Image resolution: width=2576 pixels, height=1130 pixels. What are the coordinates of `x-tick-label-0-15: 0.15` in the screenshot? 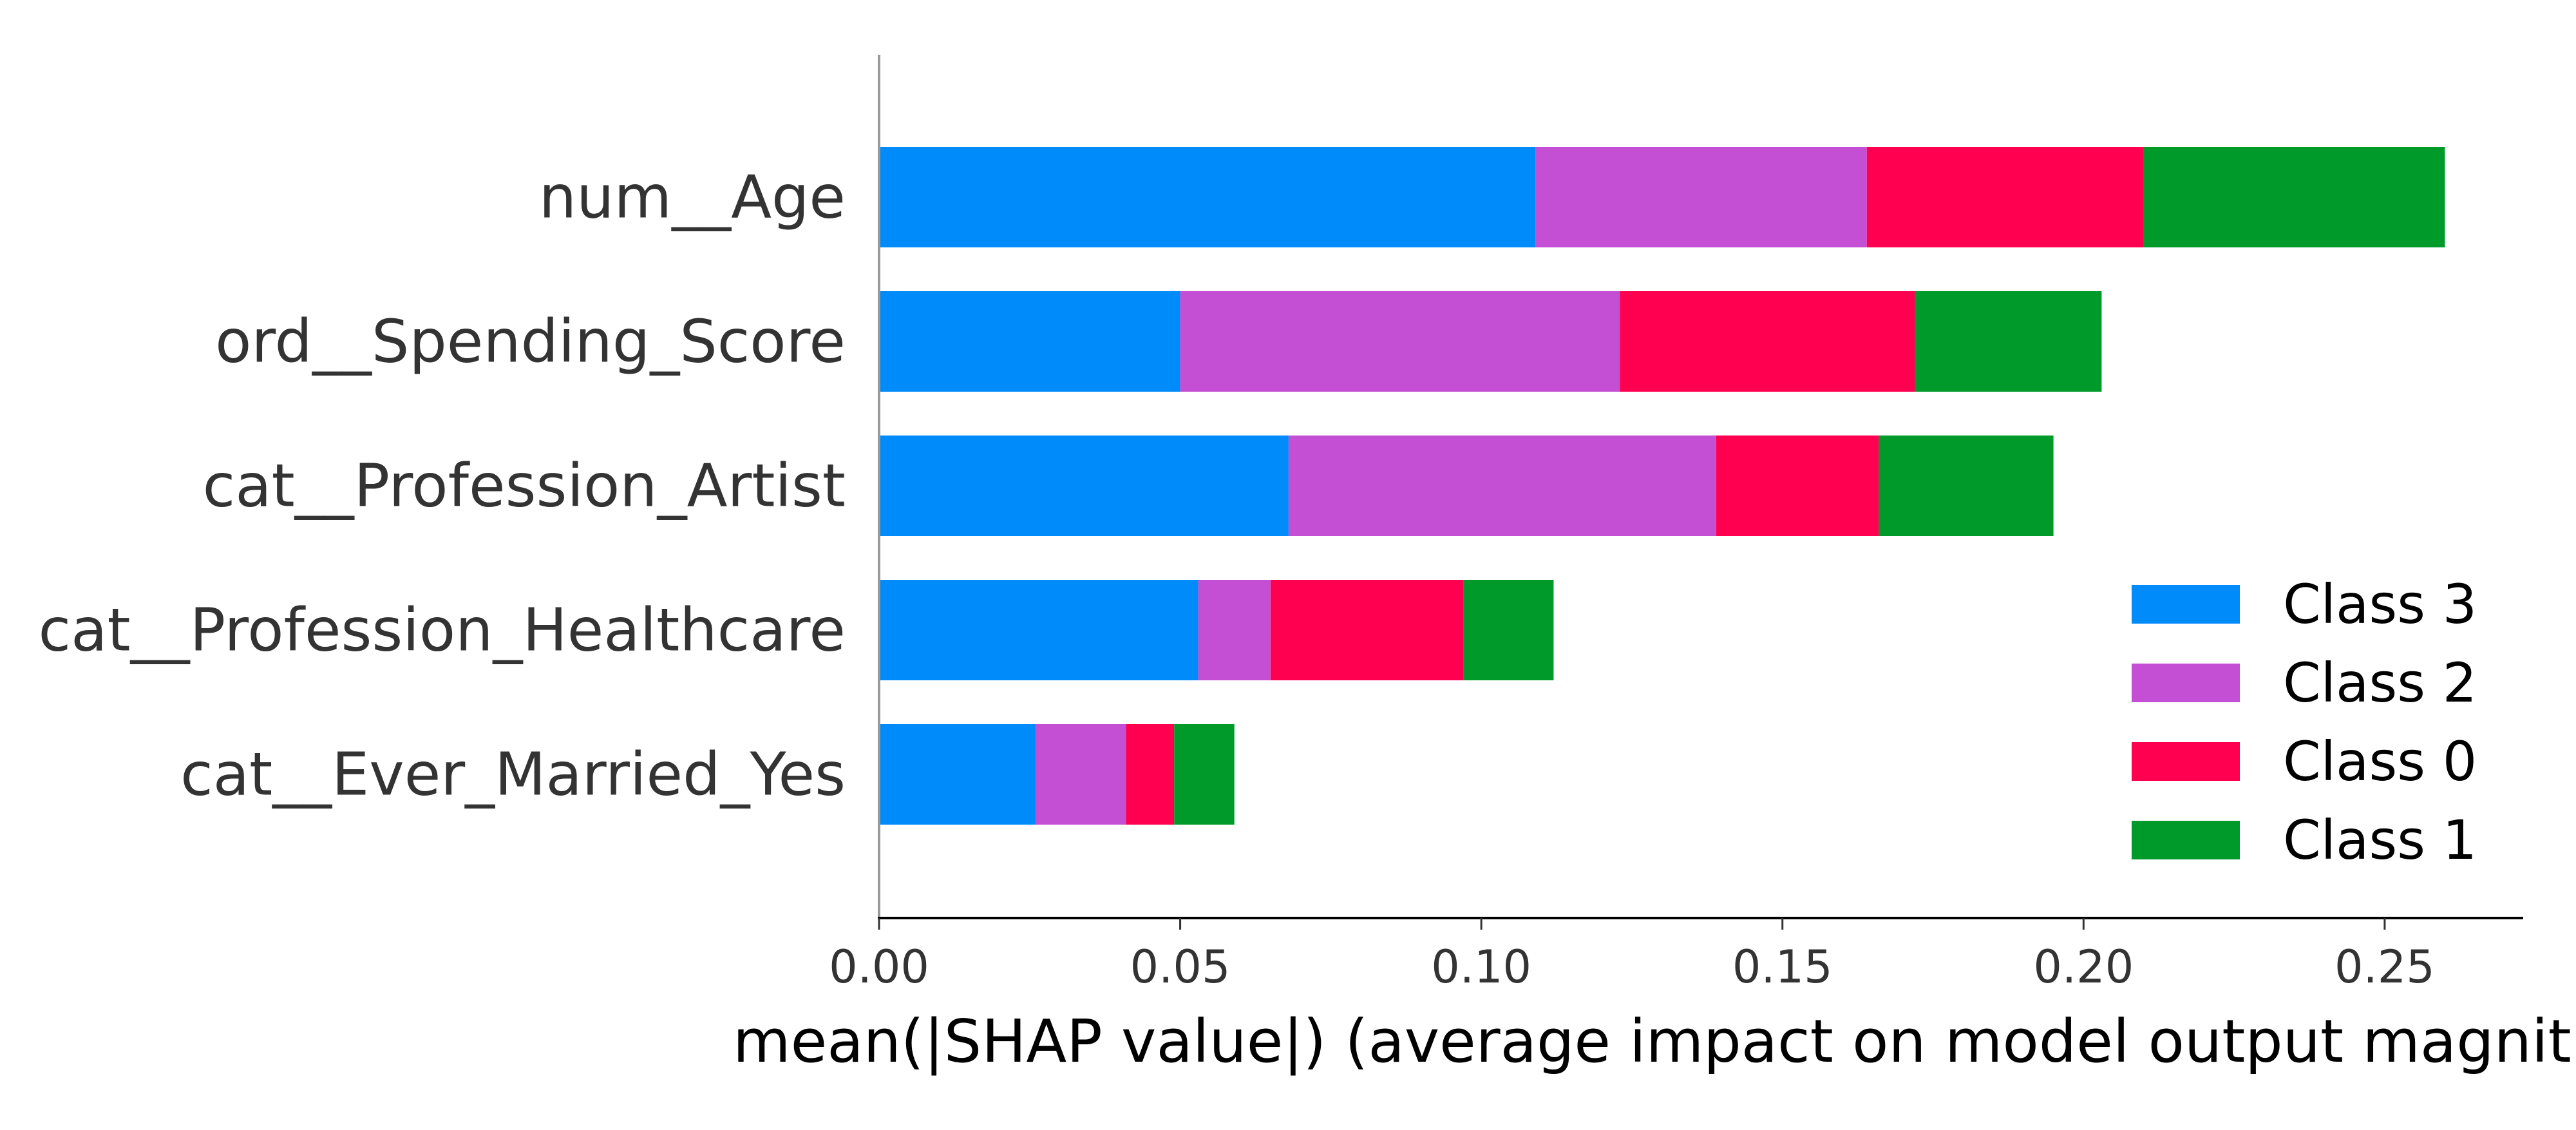 It's located at (1783, 967).